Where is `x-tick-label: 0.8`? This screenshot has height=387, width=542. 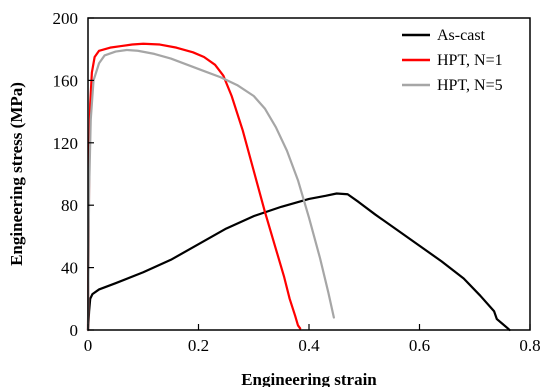 x-tick-label: 0.8 is located at coordinates (529, 345).